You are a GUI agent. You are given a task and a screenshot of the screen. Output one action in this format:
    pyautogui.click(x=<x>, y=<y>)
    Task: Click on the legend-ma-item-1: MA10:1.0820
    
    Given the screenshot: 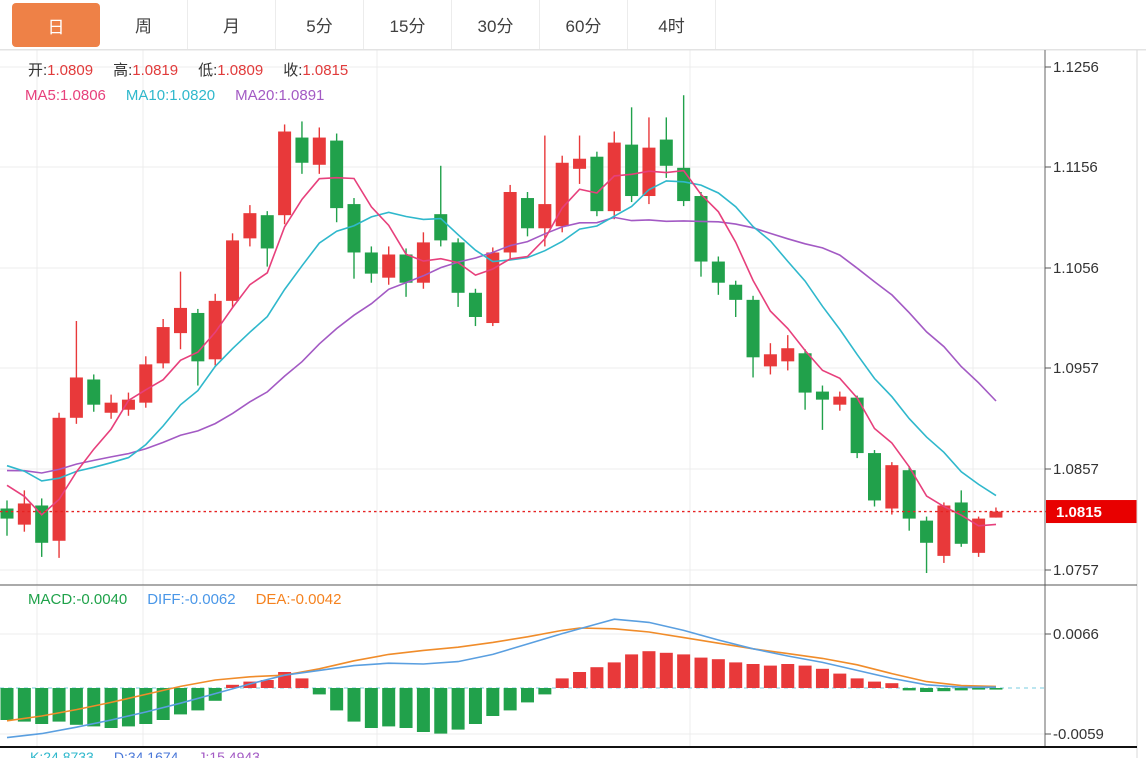 What is the action you would take?
    pyautogui.click(x=170, y=95)
    